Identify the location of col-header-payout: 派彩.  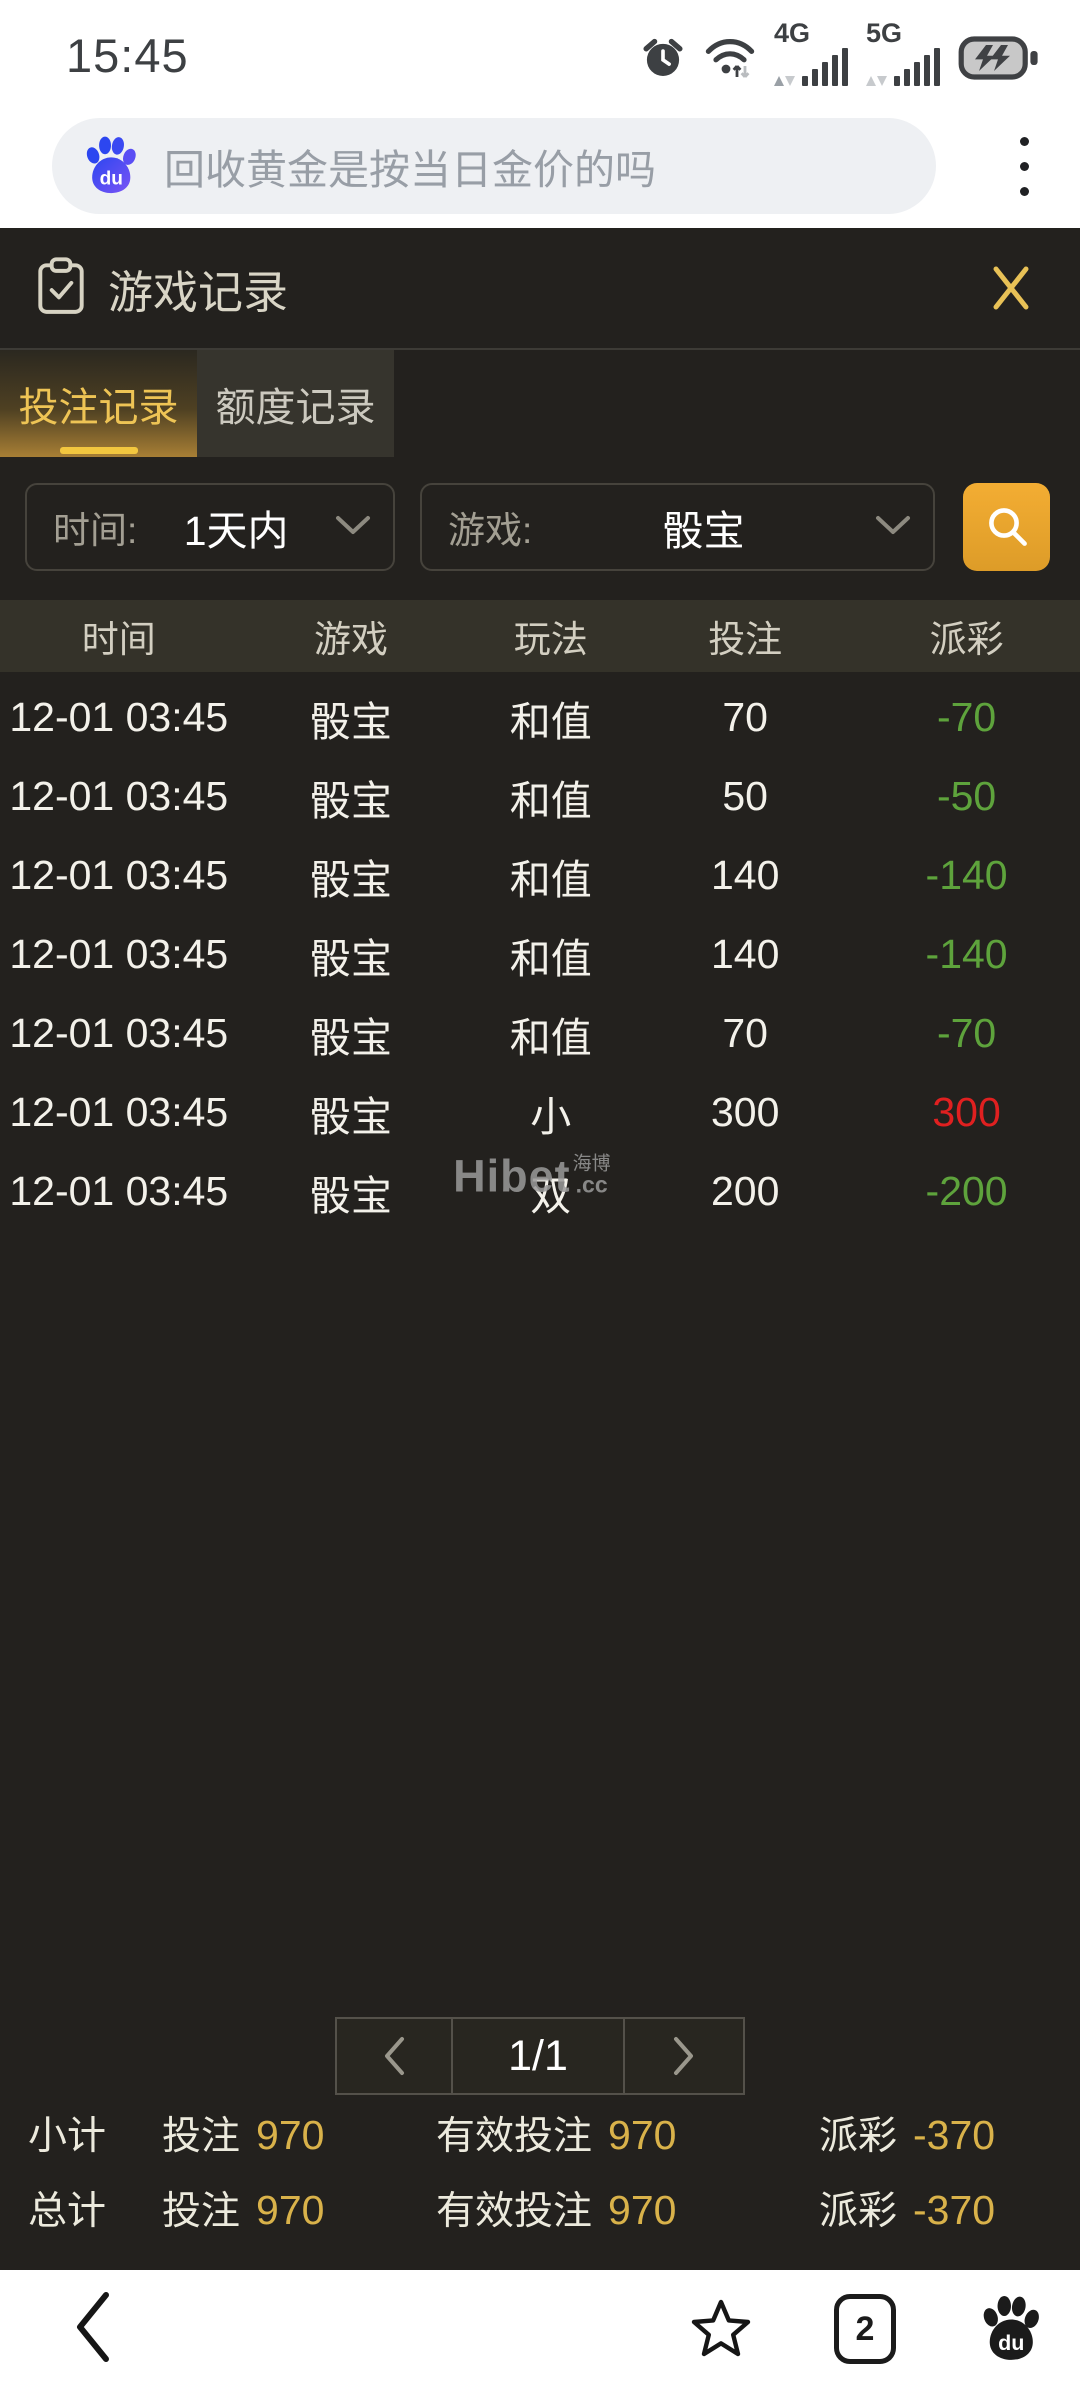
(966, 639).